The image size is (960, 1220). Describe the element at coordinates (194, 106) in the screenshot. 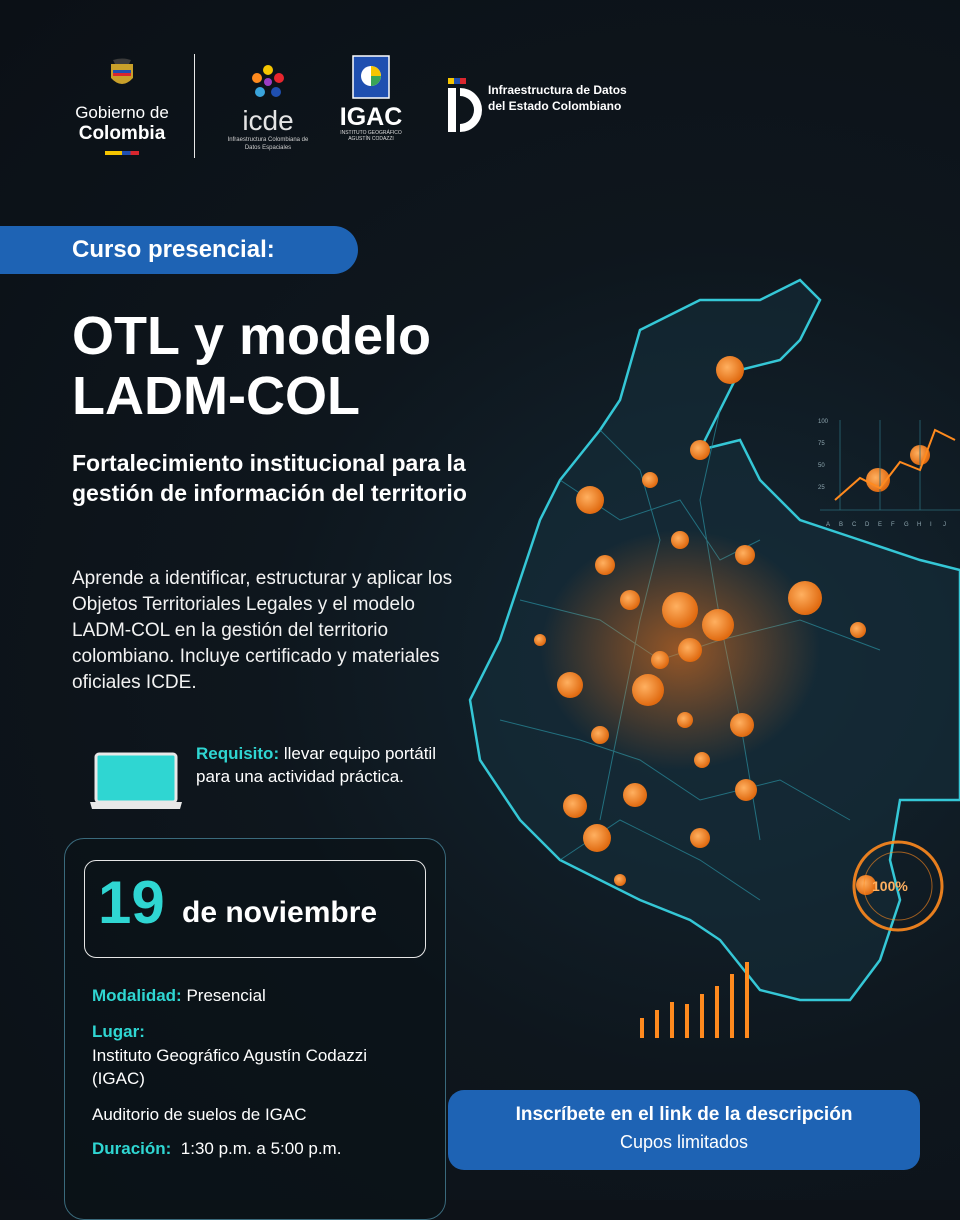

I see `header-divider` at that location.